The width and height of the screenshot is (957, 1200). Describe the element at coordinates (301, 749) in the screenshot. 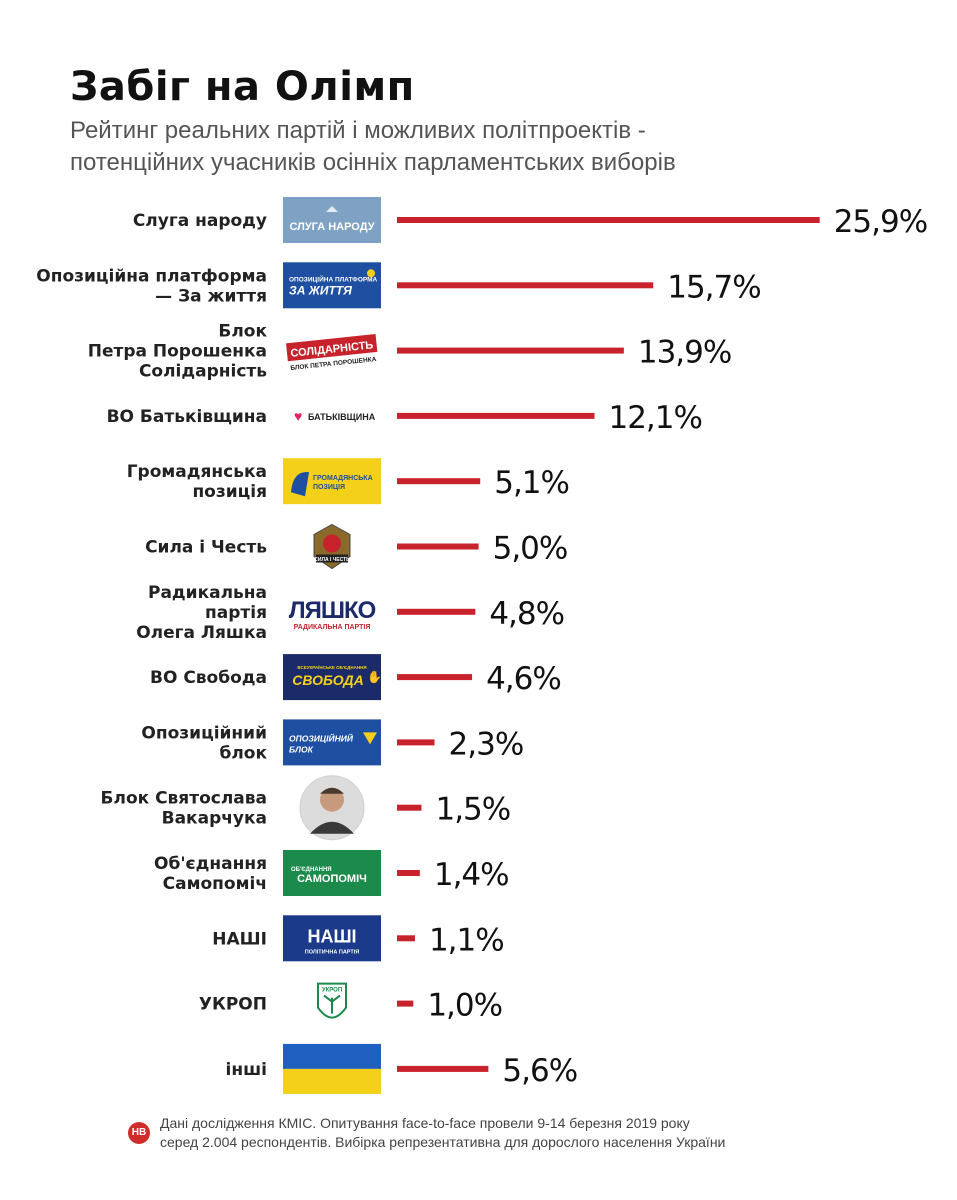

I see `svg-text: БЛОК` at that location.